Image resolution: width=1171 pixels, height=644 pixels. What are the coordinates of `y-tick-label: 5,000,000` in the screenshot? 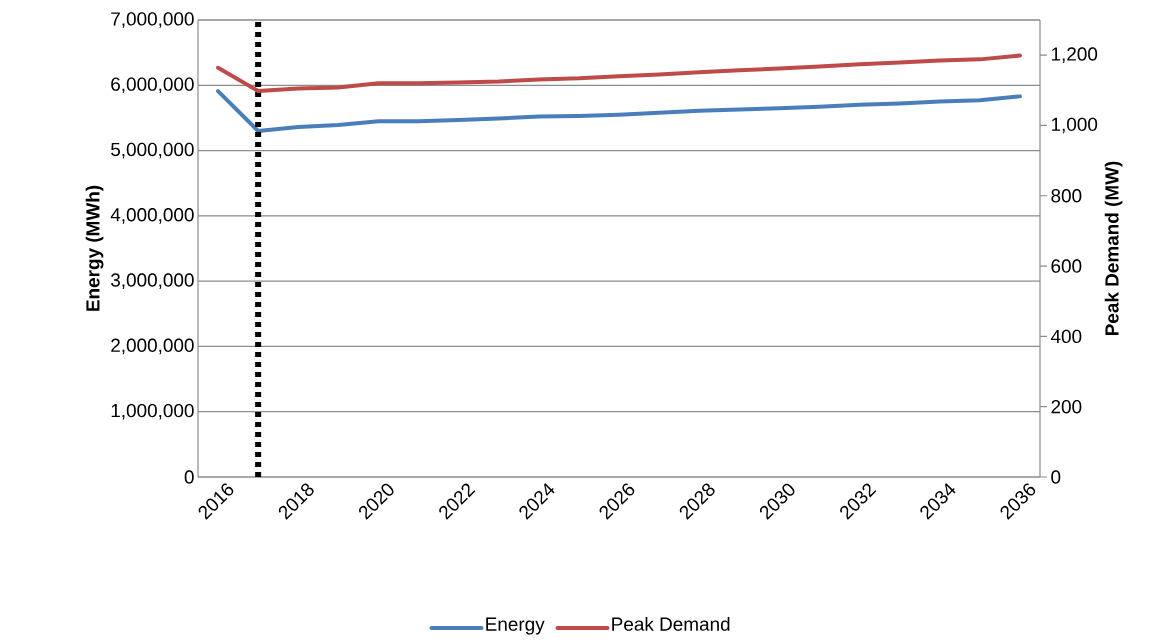 It's located at (152, 150).